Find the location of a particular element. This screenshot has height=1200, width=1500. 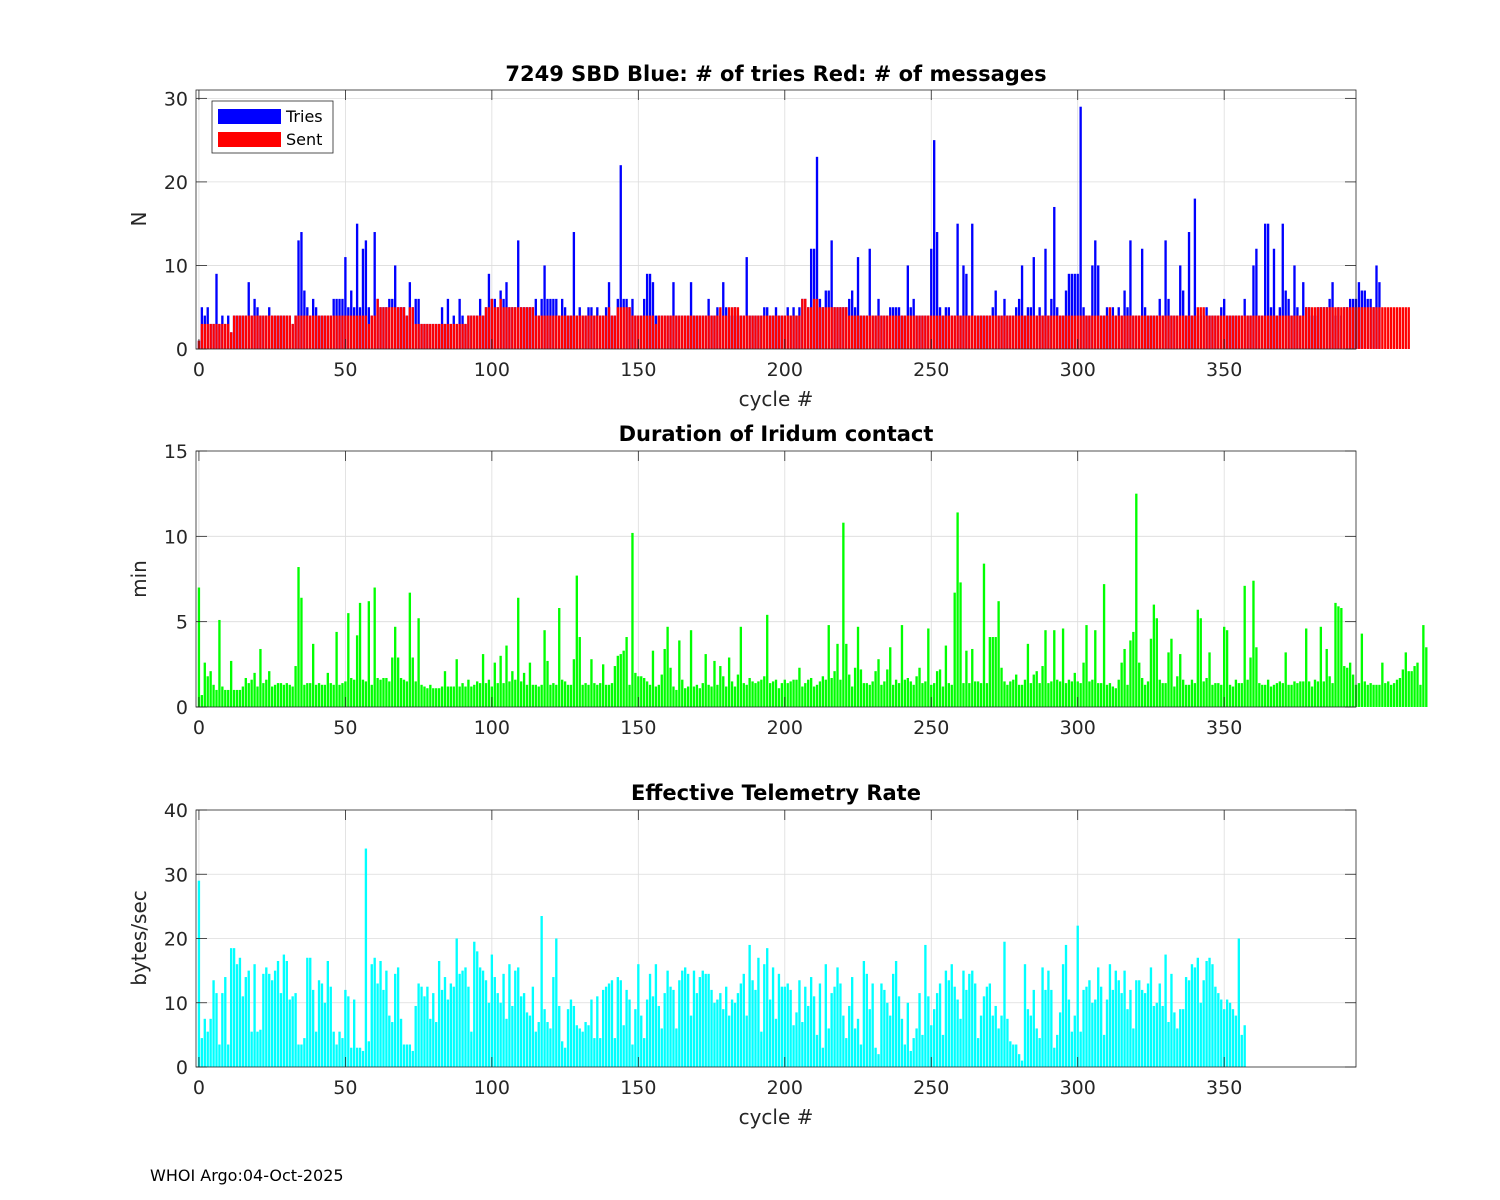

y-tick-label: 30 is located at coordinates (176, 875).